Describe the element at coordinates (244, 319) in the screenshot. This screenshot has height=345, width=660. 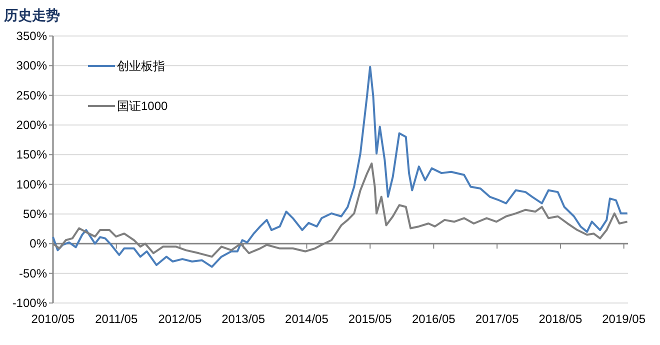
I see `x-tick-label: 2013/05` at that location.